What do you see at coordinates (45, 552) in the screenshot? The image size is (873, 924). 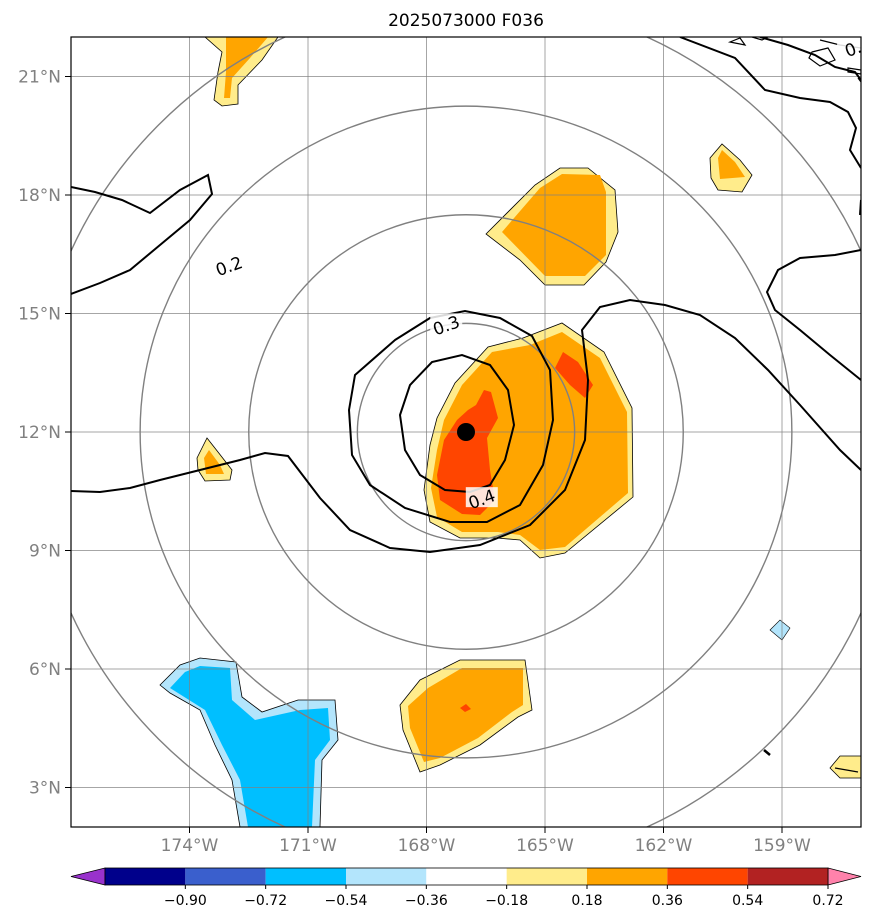 I see `y-tick-label: 9°N` at bounding box center [45, 552].